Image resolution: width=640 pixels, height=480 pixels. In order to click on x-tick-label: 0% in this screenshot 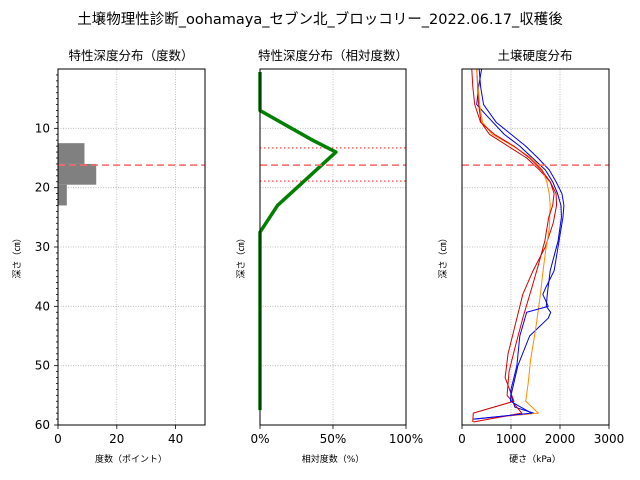, I will do `click(259, 439)`.